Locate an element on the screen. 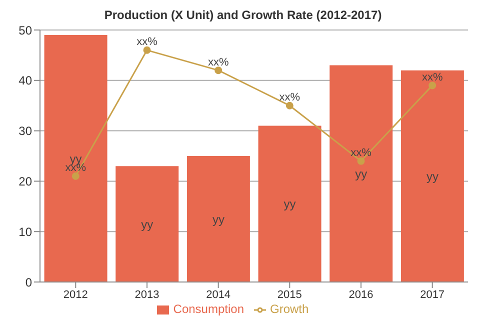  legend-label: Consumption is located at coordinates (208, 309).